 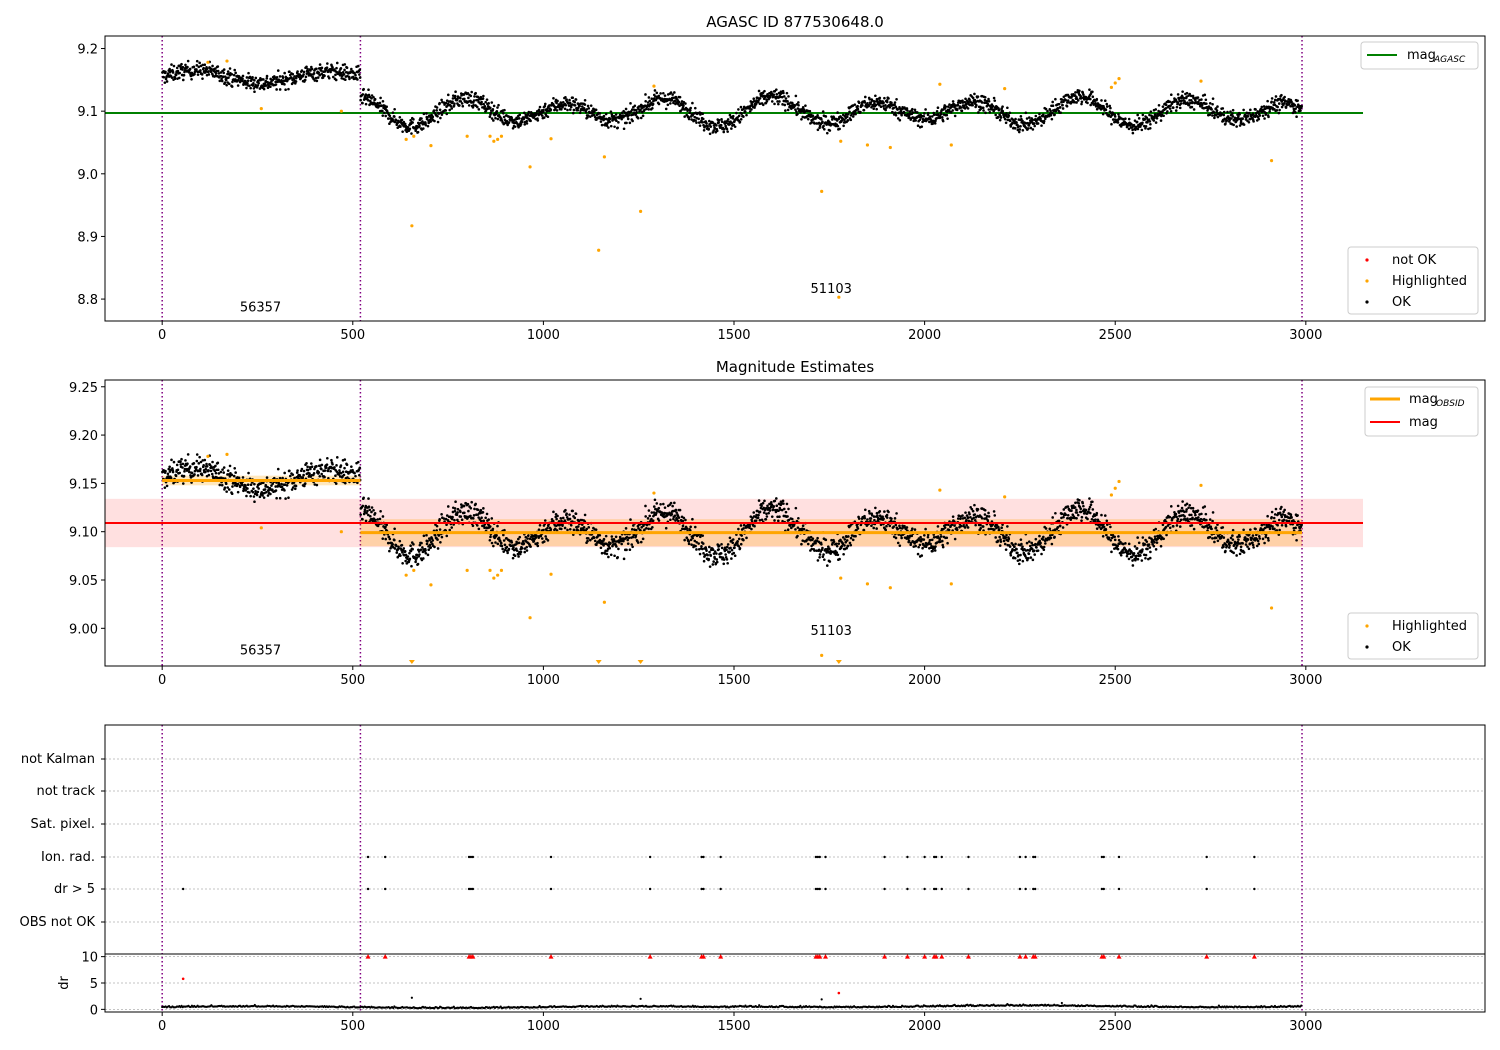 What do you see at coordinates (83, 629) in the screenshot?
I see `y-tick-label: 9.00` at bounding box center [83, 629].